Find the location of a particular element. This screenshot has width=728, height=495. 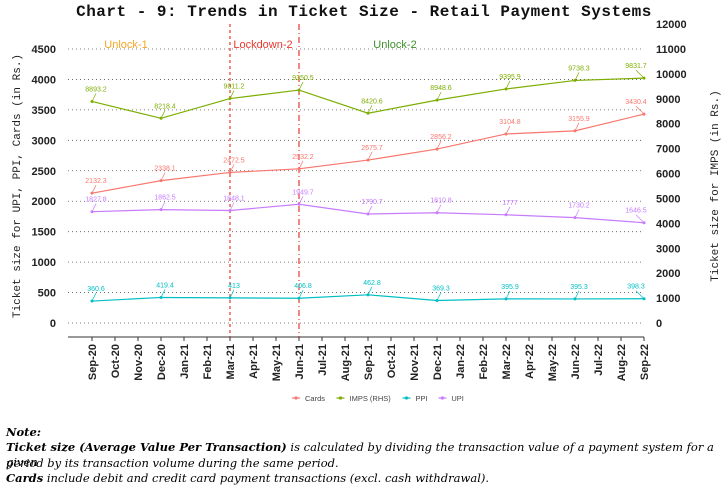

x-tick-label: Aug-22 is located at coordinates (622, 362).